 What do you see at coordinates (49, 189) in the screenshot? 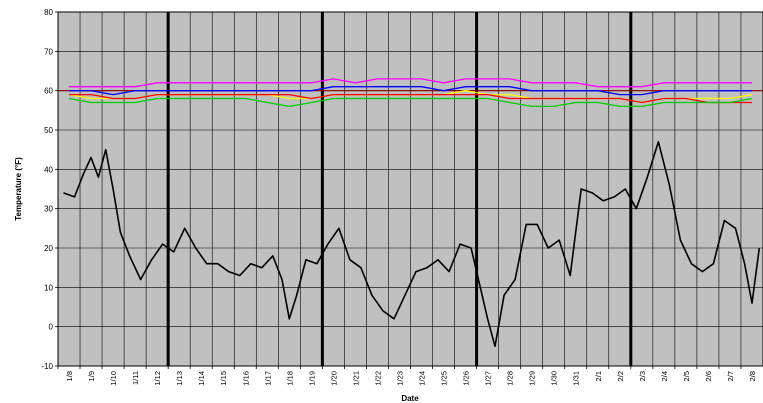
I see `y-axis-ticks: -10 0 10 20 30 40 50 60 70 80` at bounding box center [49, 189].